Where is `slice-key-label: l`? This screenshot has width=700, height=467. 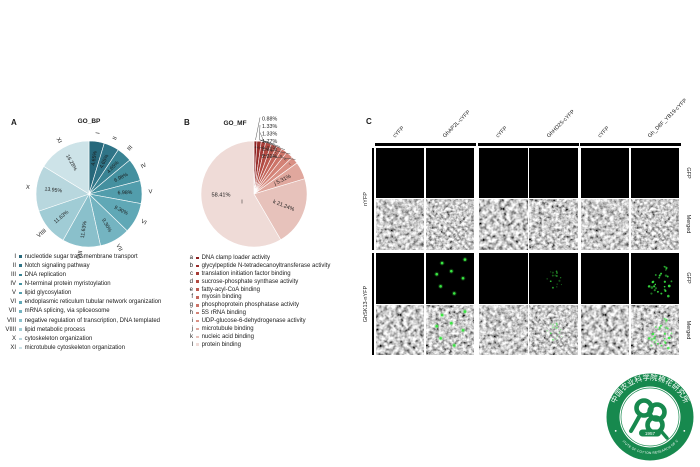
slice-key-label: l is located at coordinates (241, 202).